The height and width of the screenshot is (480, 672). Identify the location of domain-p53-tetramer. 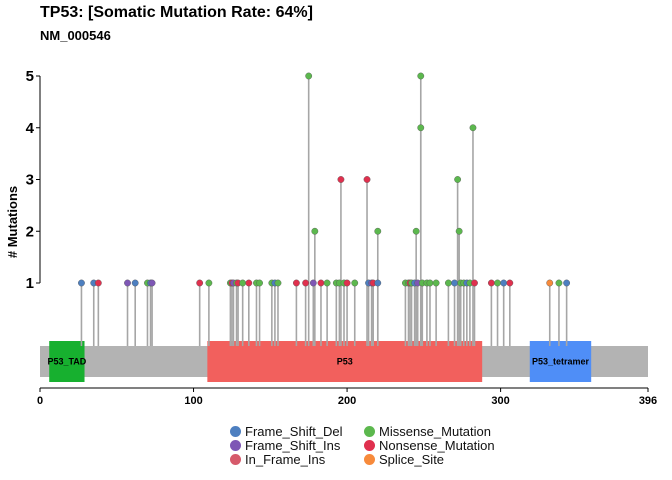
(560, 361).